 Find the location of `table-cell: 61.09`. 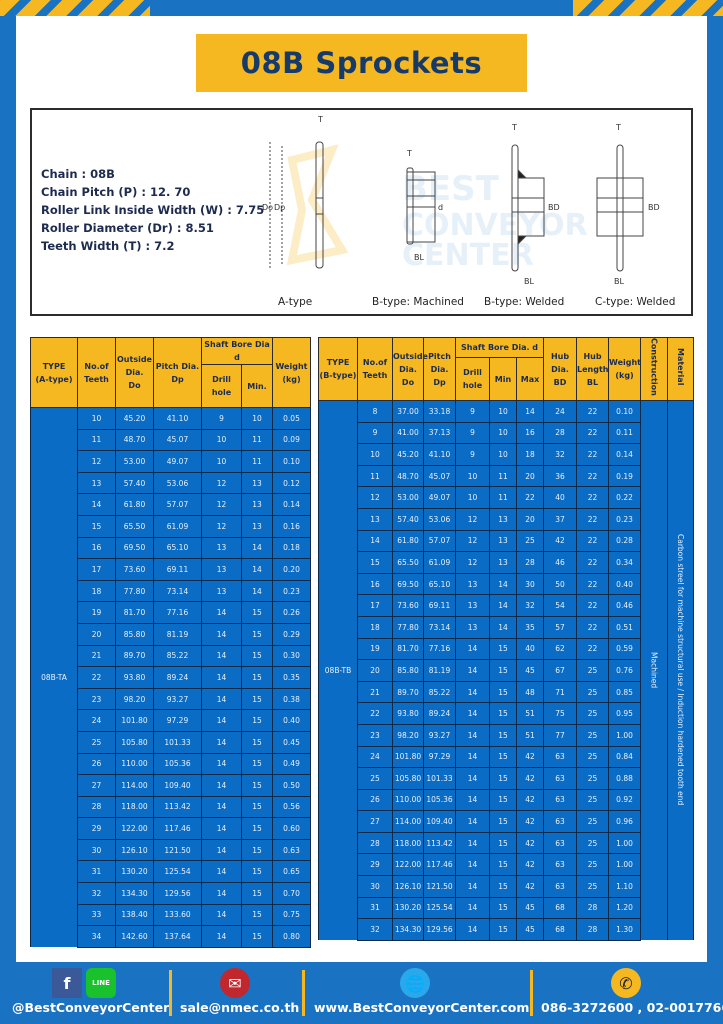

table-cell: 61.09 is located at coordinates (439, 562).